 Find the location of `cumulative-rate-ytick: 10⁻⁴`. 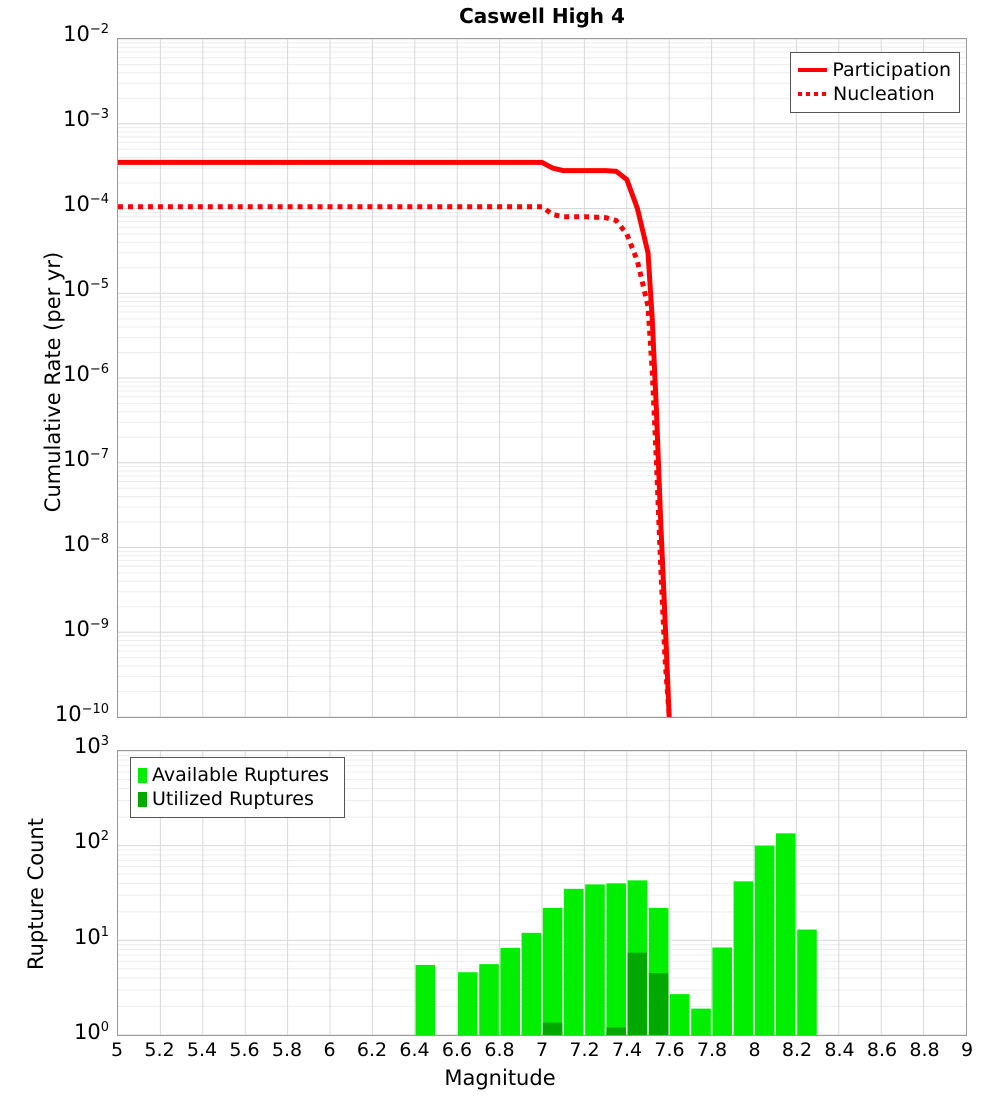

cumulative-rate-ytick: 10⁻⁴ is located at coordinates (86, 204).